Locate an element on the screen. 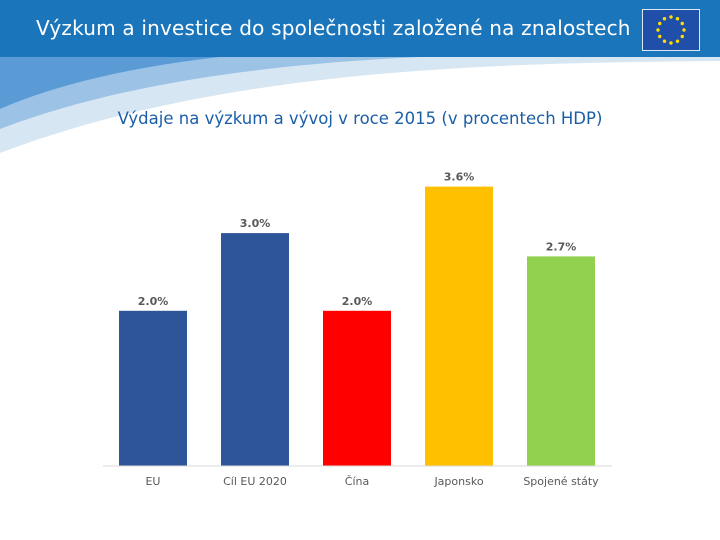  category-label: Japonsko is located at coordinates (458, 481).